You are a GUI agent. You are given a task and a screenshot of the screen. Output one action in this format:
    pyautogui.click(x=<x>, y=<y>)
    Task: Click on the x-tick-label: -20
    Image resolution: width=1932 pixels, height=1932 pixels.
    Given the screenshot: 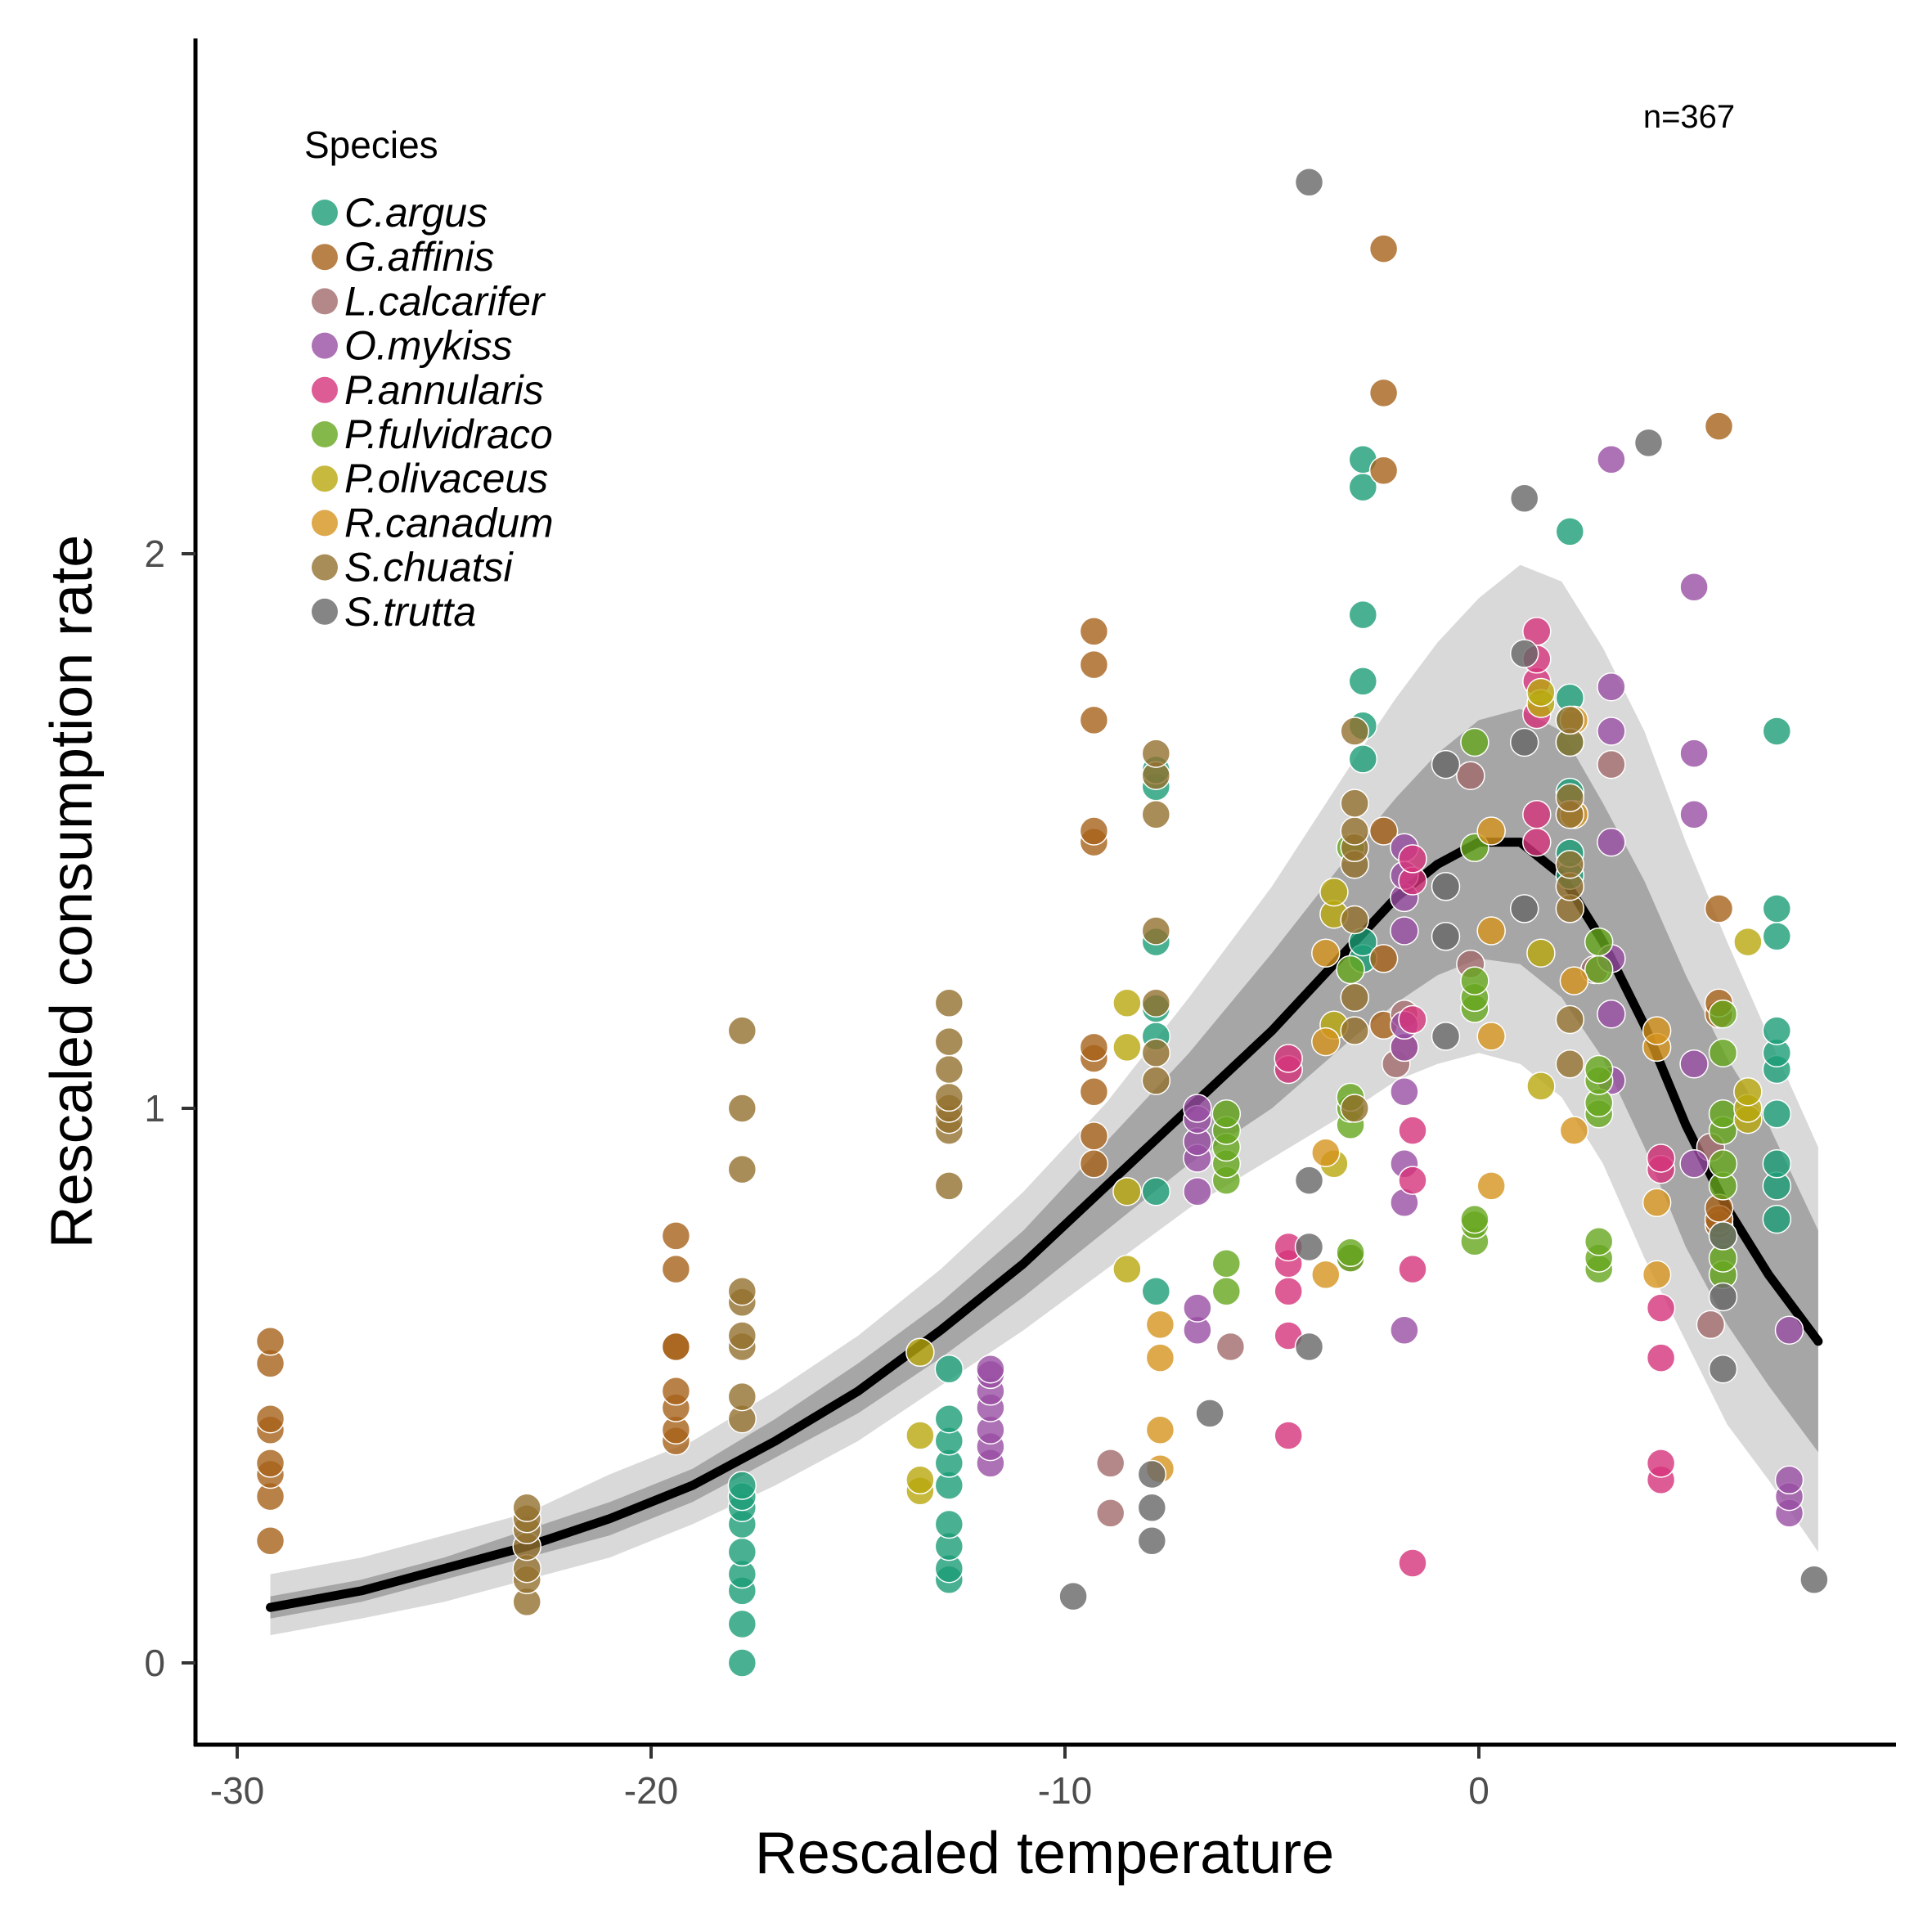 What is the action you would take?
    pyautogui.click(x=651, y=1791)
    